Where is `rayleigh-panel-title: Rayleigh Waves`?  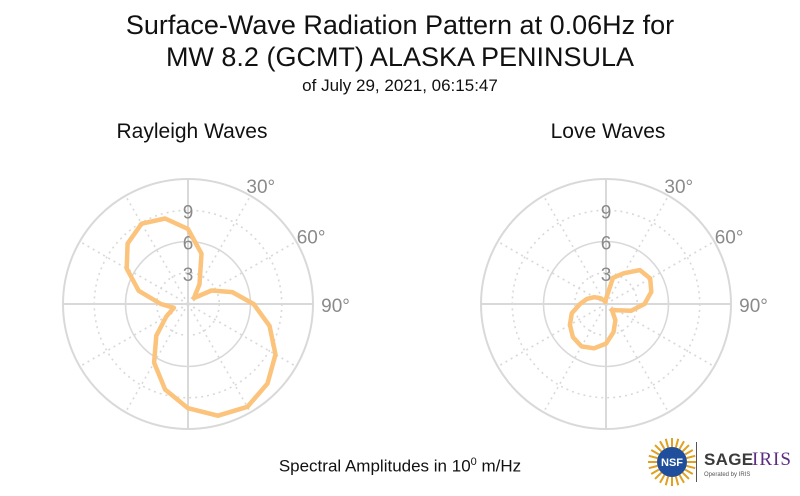 rayleigh-panel-title: Rayleigh Waves is located at coordinates (192, 131).